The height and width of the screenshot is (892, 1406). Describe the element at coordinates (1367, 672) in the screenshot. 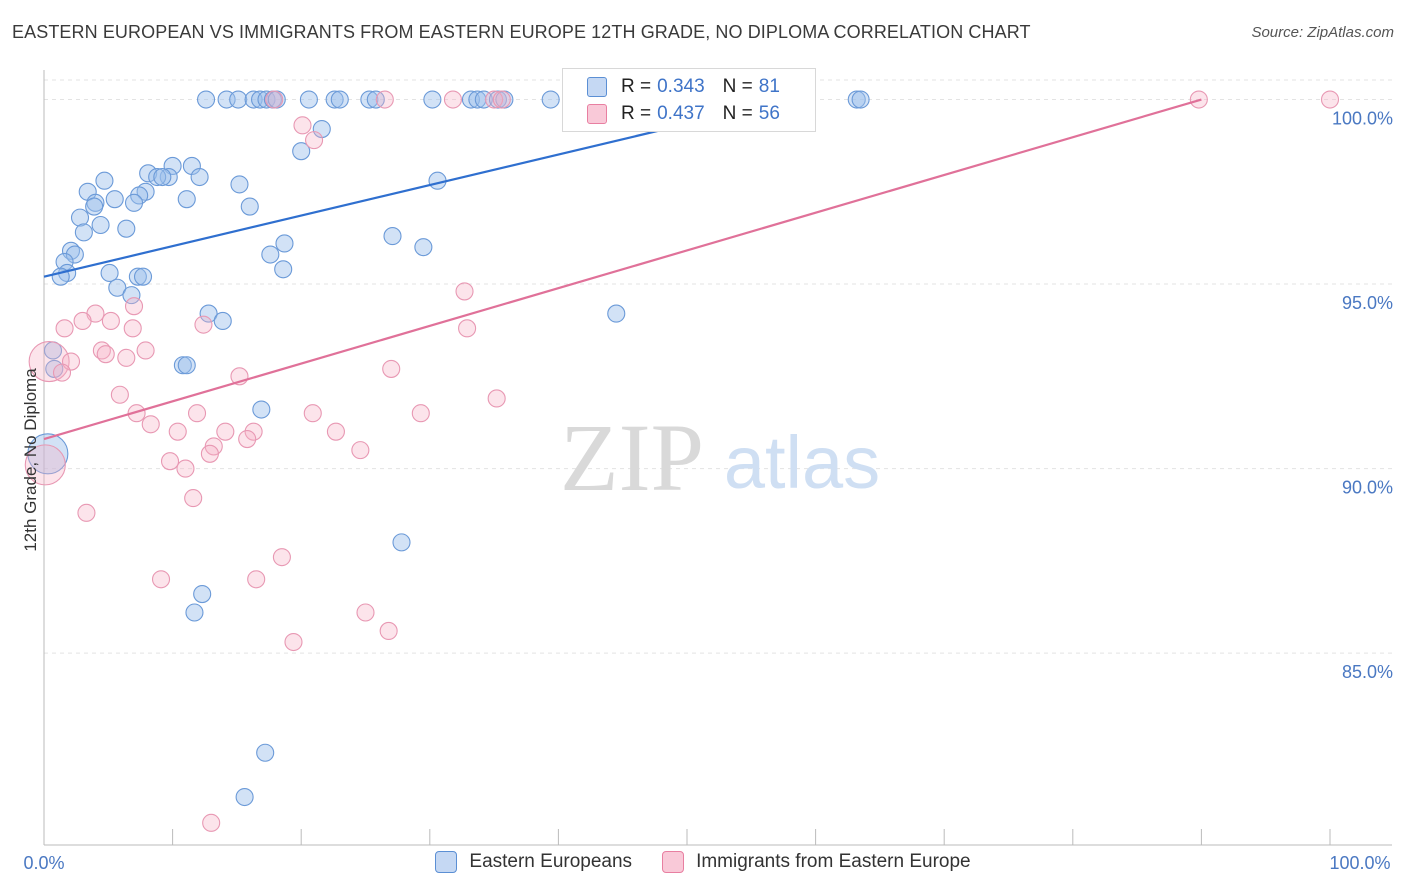

I see `y-tick-label: 85.0%` at that location.